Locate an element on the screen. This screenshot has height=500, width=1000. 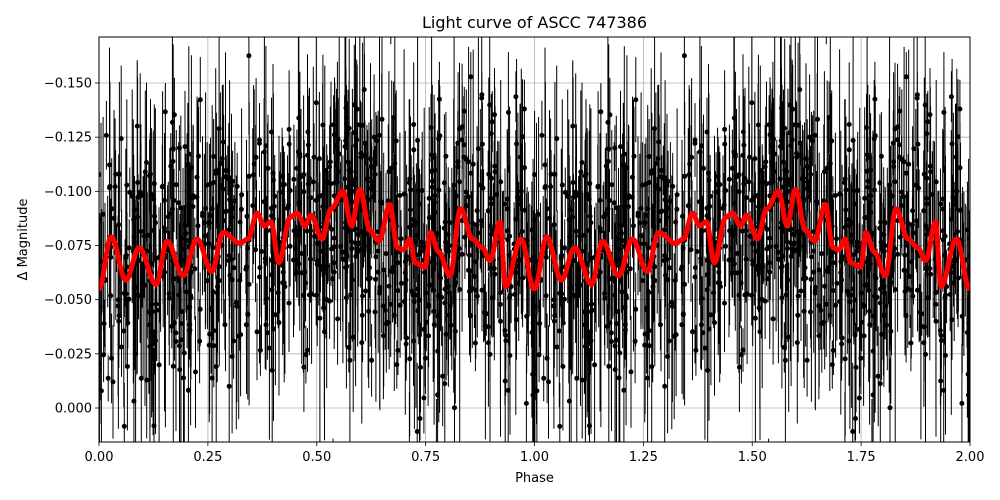
chart-title: Light curve of ASCC 747386 is located at coordinates (534, 22).